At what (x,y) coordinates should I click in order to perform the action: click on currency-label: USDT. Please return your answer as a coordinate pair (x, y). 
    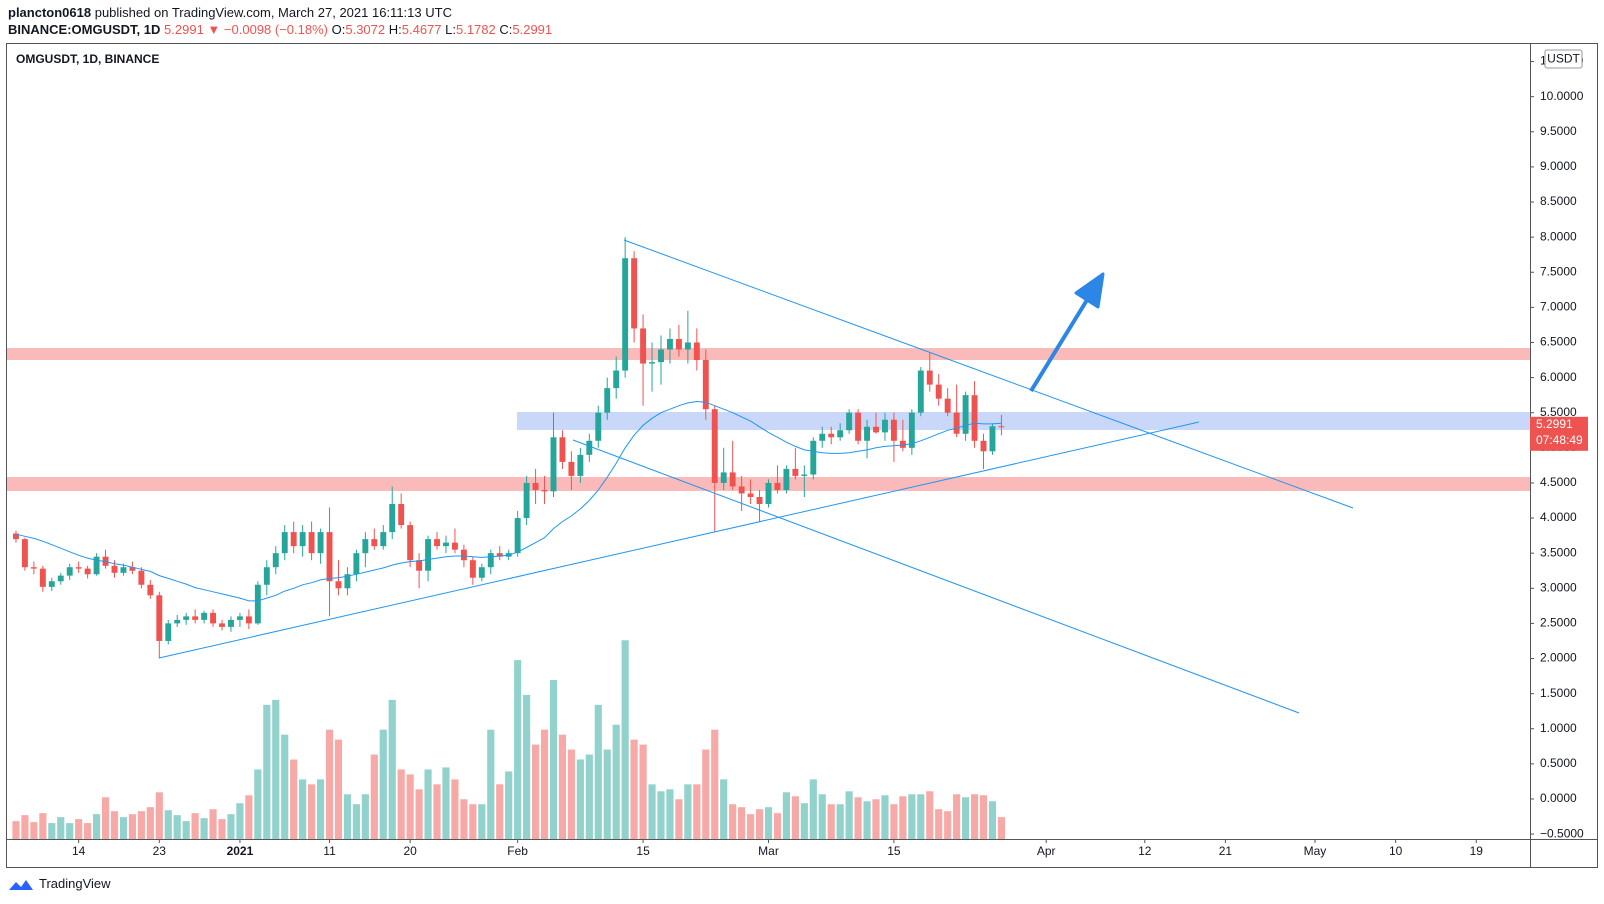
    Looking at the image, I should click on (1563, 59).